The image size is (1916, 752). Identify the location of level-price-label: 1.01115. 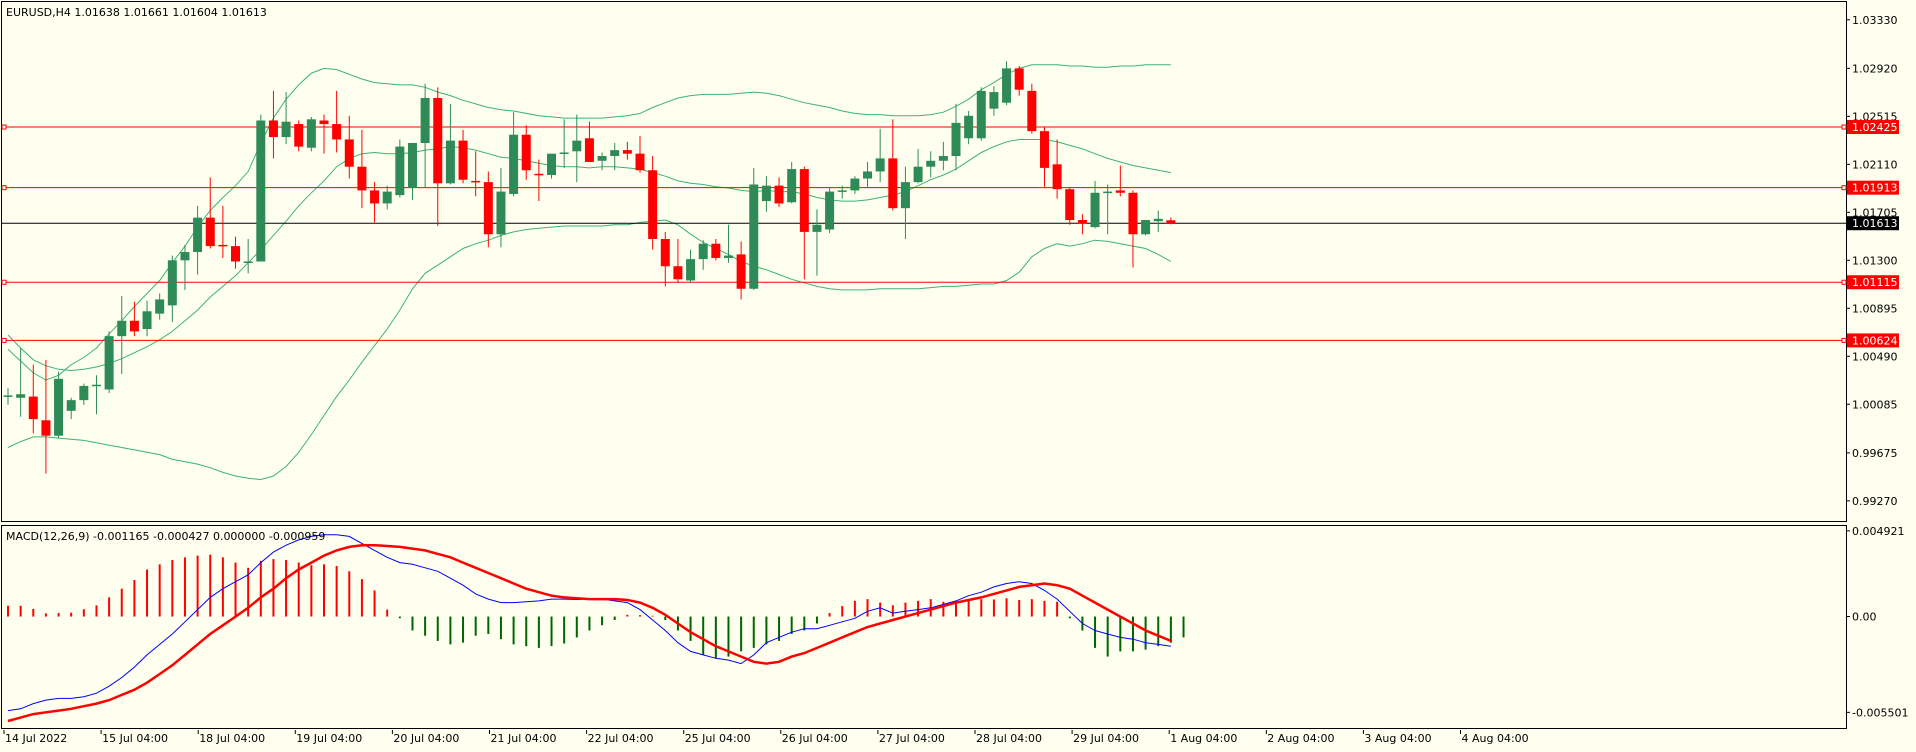
(1875, 282).